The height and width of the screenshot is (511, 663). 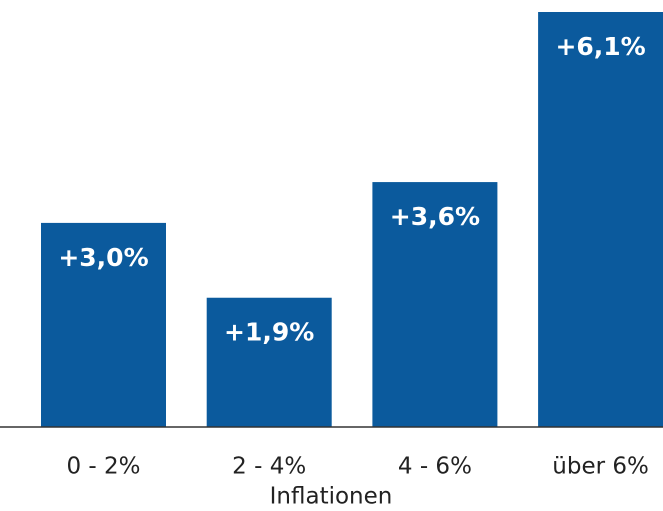 I want to click on value-label: +3,6%, so click(x=435, y=216).